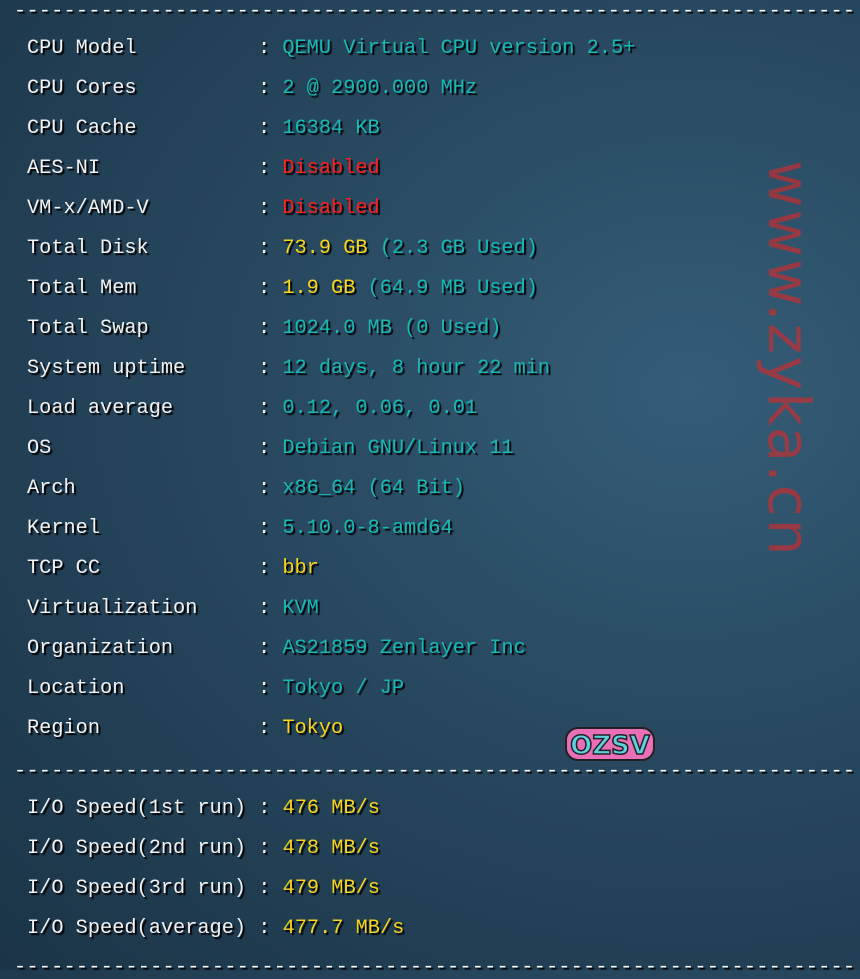  What do you see at coordinates (373, 488) in the screenshot?
I see `info-value: x86_64 (64 Bit)` at bounding box center [373, 488].